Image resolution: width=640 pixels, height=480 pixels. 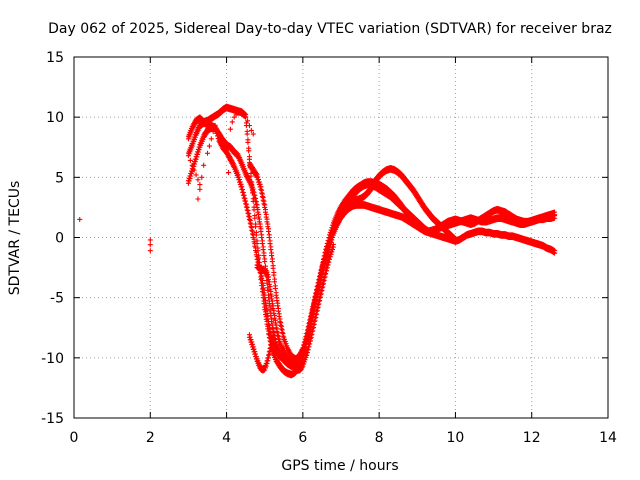 I want to click on y-tick-label: 0, so click(x=59, y=239).